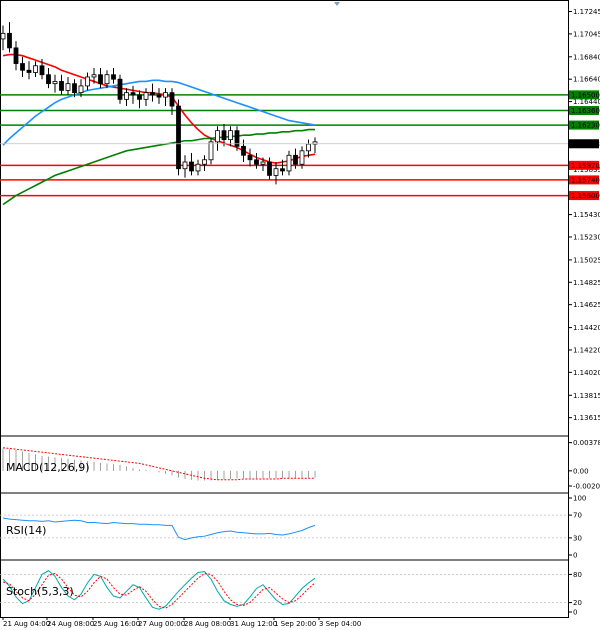  Describe the element at coordinates (586, 237) in the screenshot. I see `price-tick-label: 1.15230` at that location.